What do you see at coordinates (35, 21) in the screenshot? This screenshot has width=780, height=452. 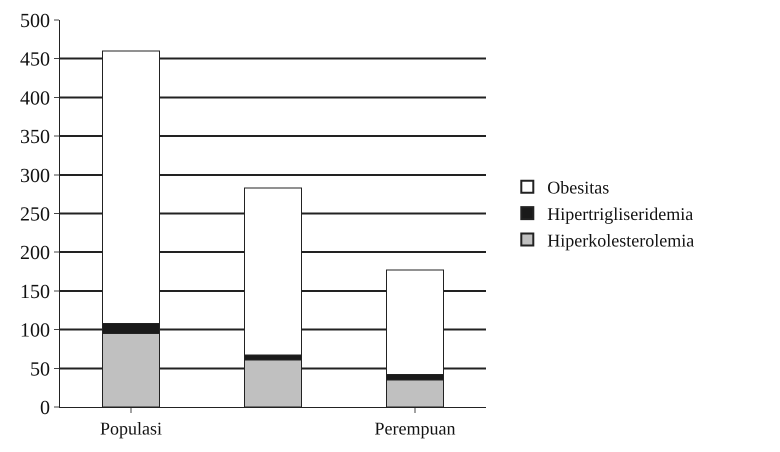 I see `y-tick-label: 500` at bounding box center [35, 21].